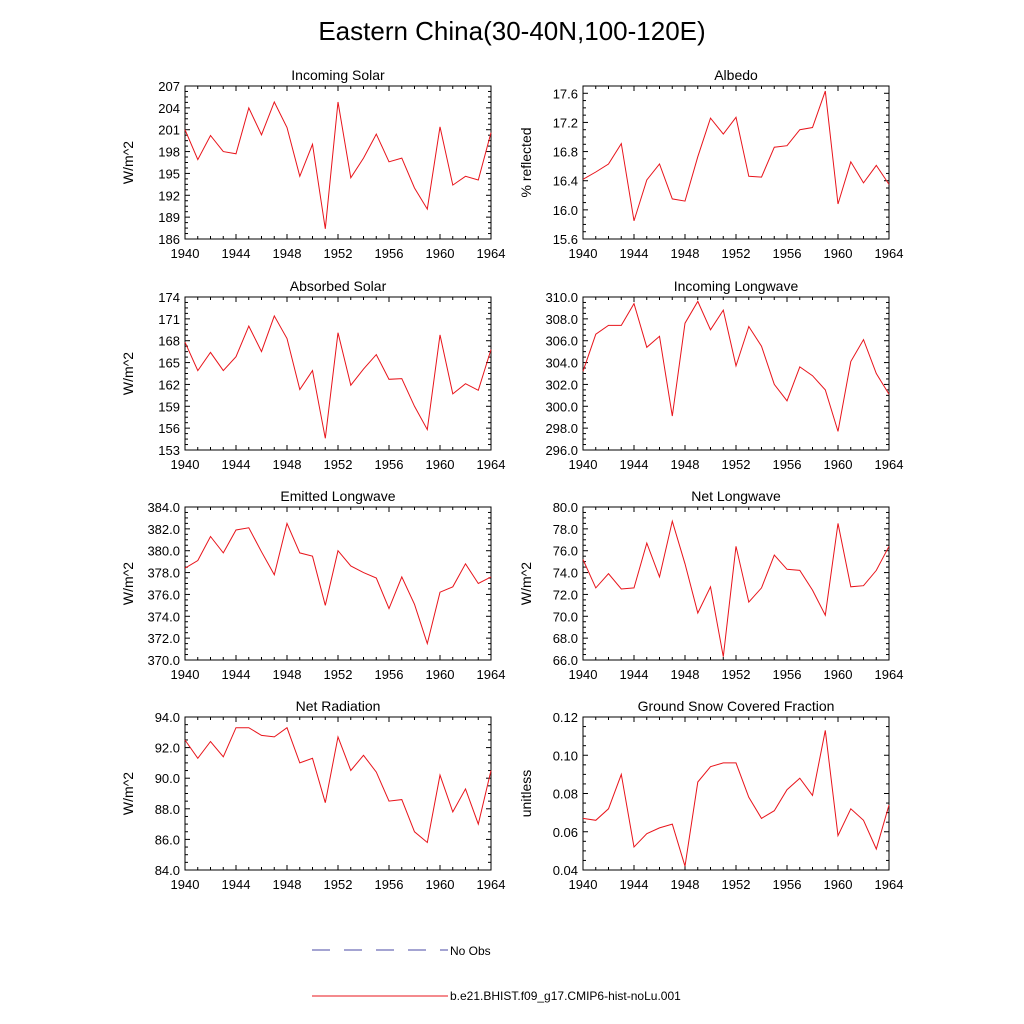 The height and width of the screenshot is (1024, 1024). I want to click on y-tick-label: 302.0, so click(561, 384).